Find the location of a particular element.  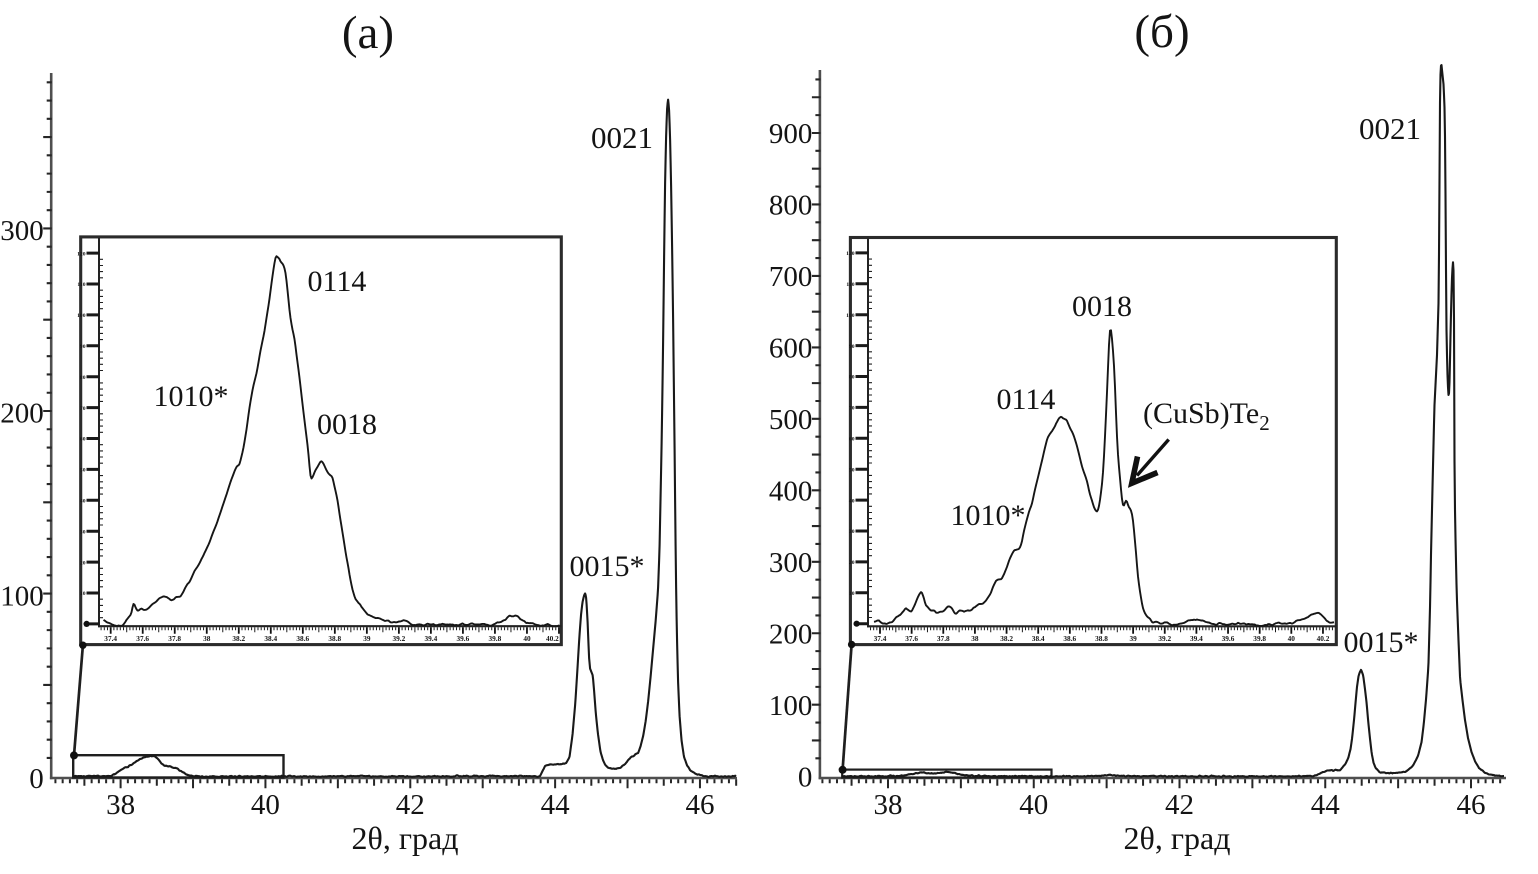

svg-text: 900 is located at coordinates (791, 134).